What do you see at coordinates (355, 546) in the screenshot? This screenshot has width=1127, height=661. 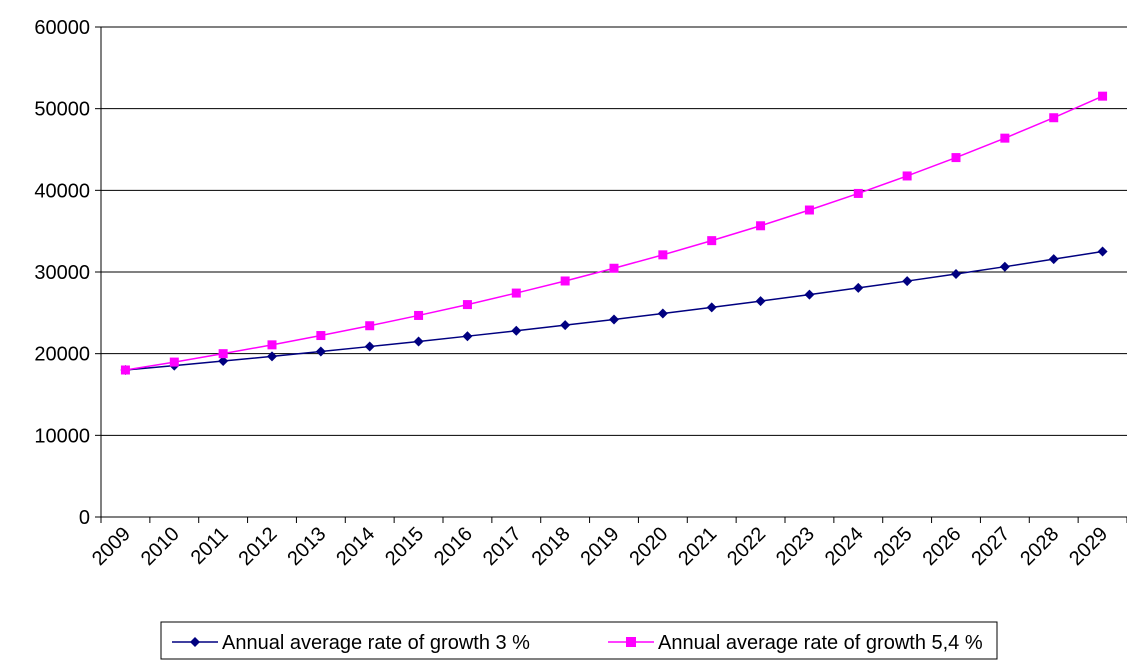 I see `x-tick-label: 2014` at bounding box center [355, 546].